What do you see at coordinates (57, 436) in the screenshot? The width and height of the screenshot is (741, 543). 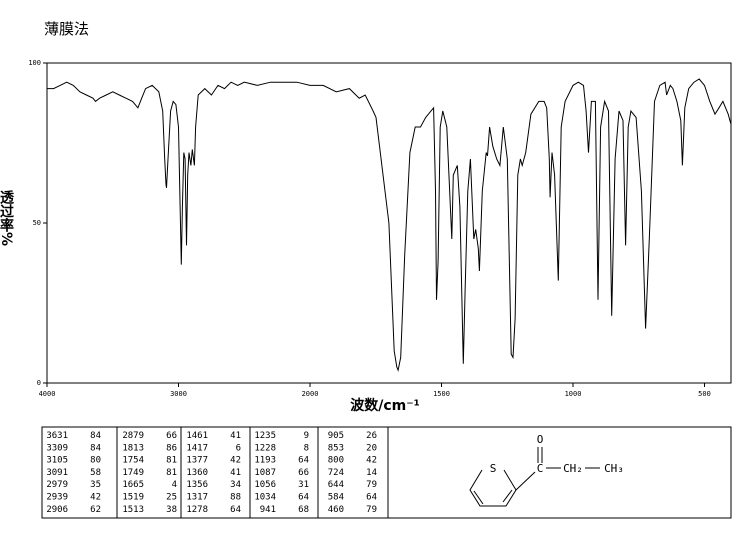 I see `peak-wavenumber: 3631` at bounding box center [57, 436].